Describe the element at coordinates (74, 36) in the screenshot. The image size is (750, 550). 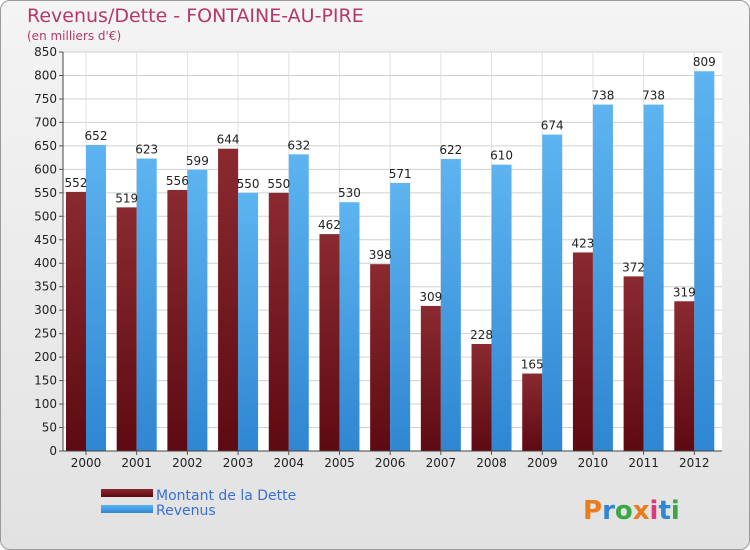
I see `chart-subtitle: (en milliers d'€)` at that location.